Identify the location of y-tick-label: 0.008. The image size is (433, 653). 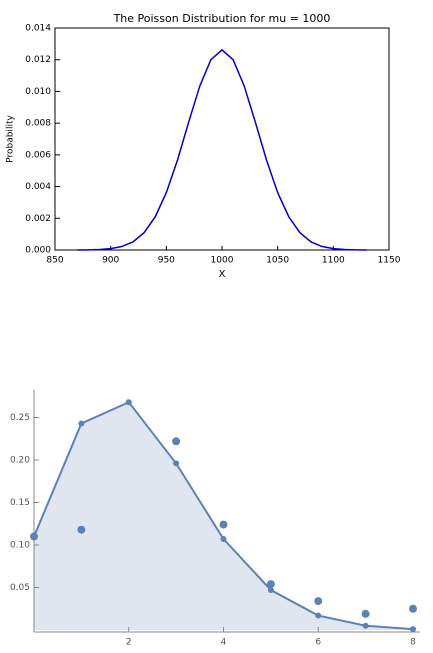
(38, 124).